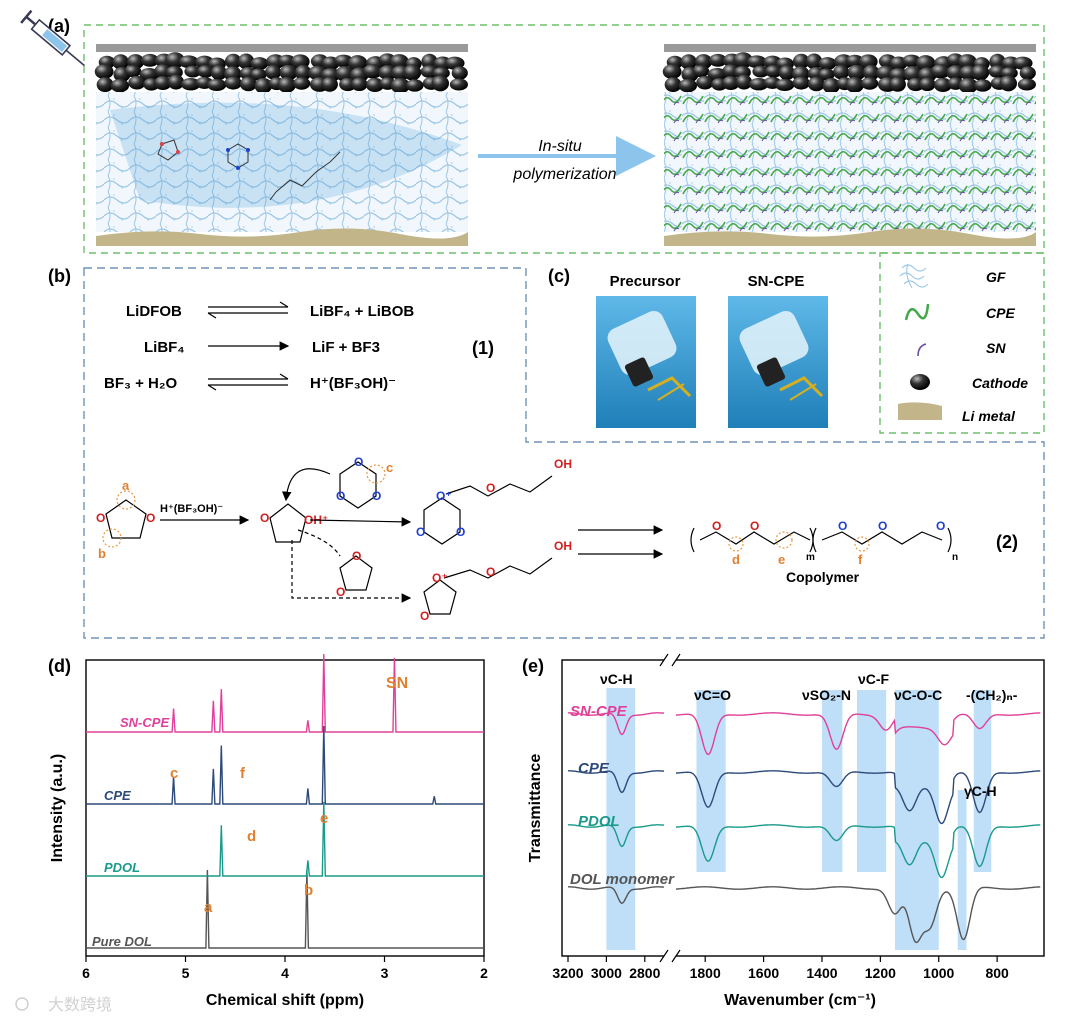 The width and height of the screenshot is (1080, 1022). I want to click on band-label-ch2n: -(CH₂)ₙ-, so click(992, 695).